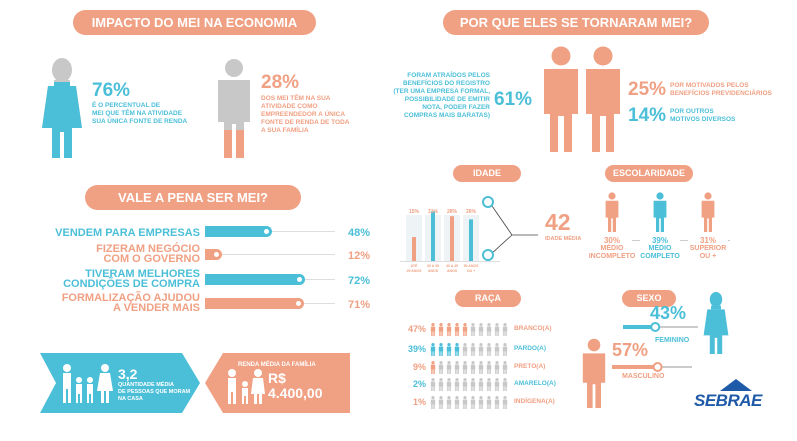  I want to click on idade-avg-label: IDADE MÉDIA, so click(563, 239).